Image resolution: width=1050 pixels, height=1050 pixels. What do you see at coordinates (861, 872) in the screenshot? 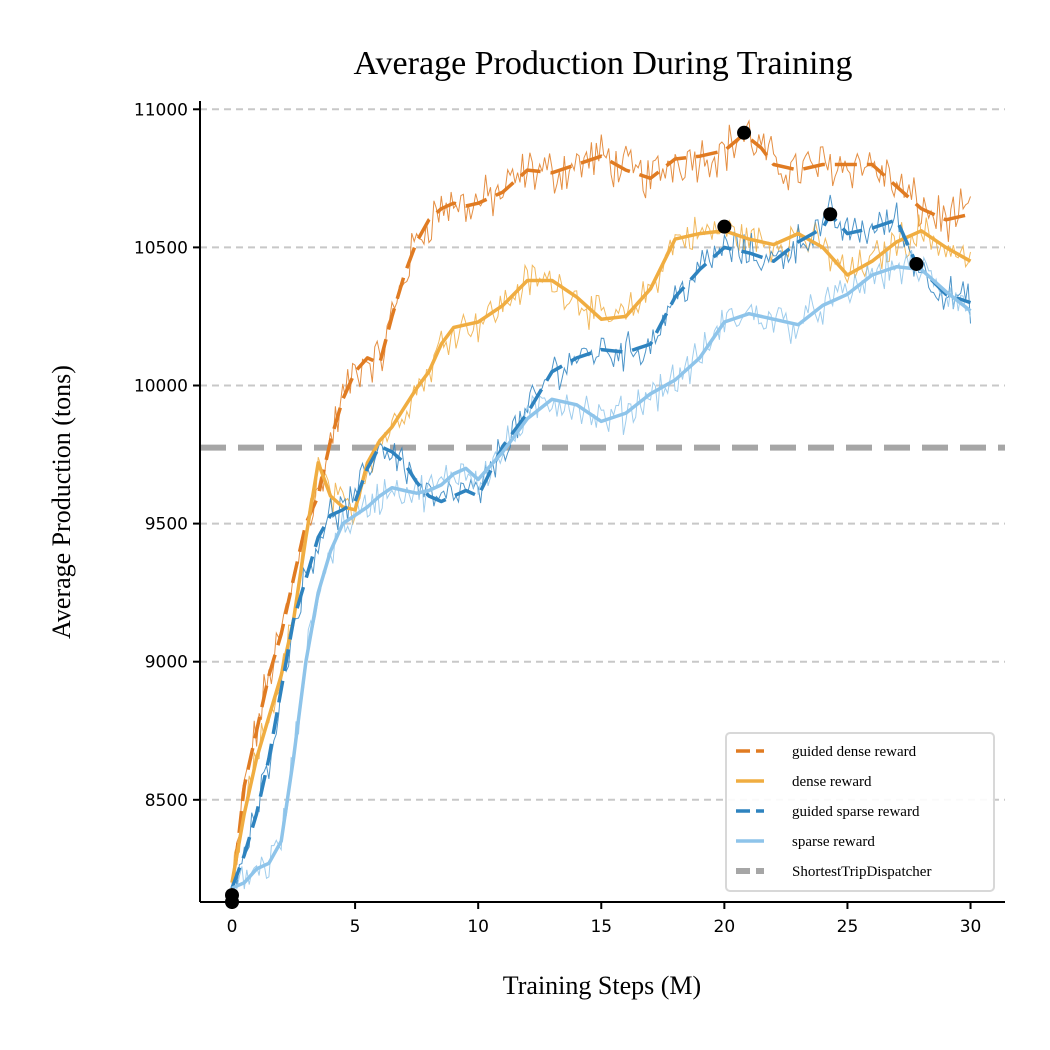
I see `legend-label: ShortestTripDispatcher` at bounding box center [861, 872].